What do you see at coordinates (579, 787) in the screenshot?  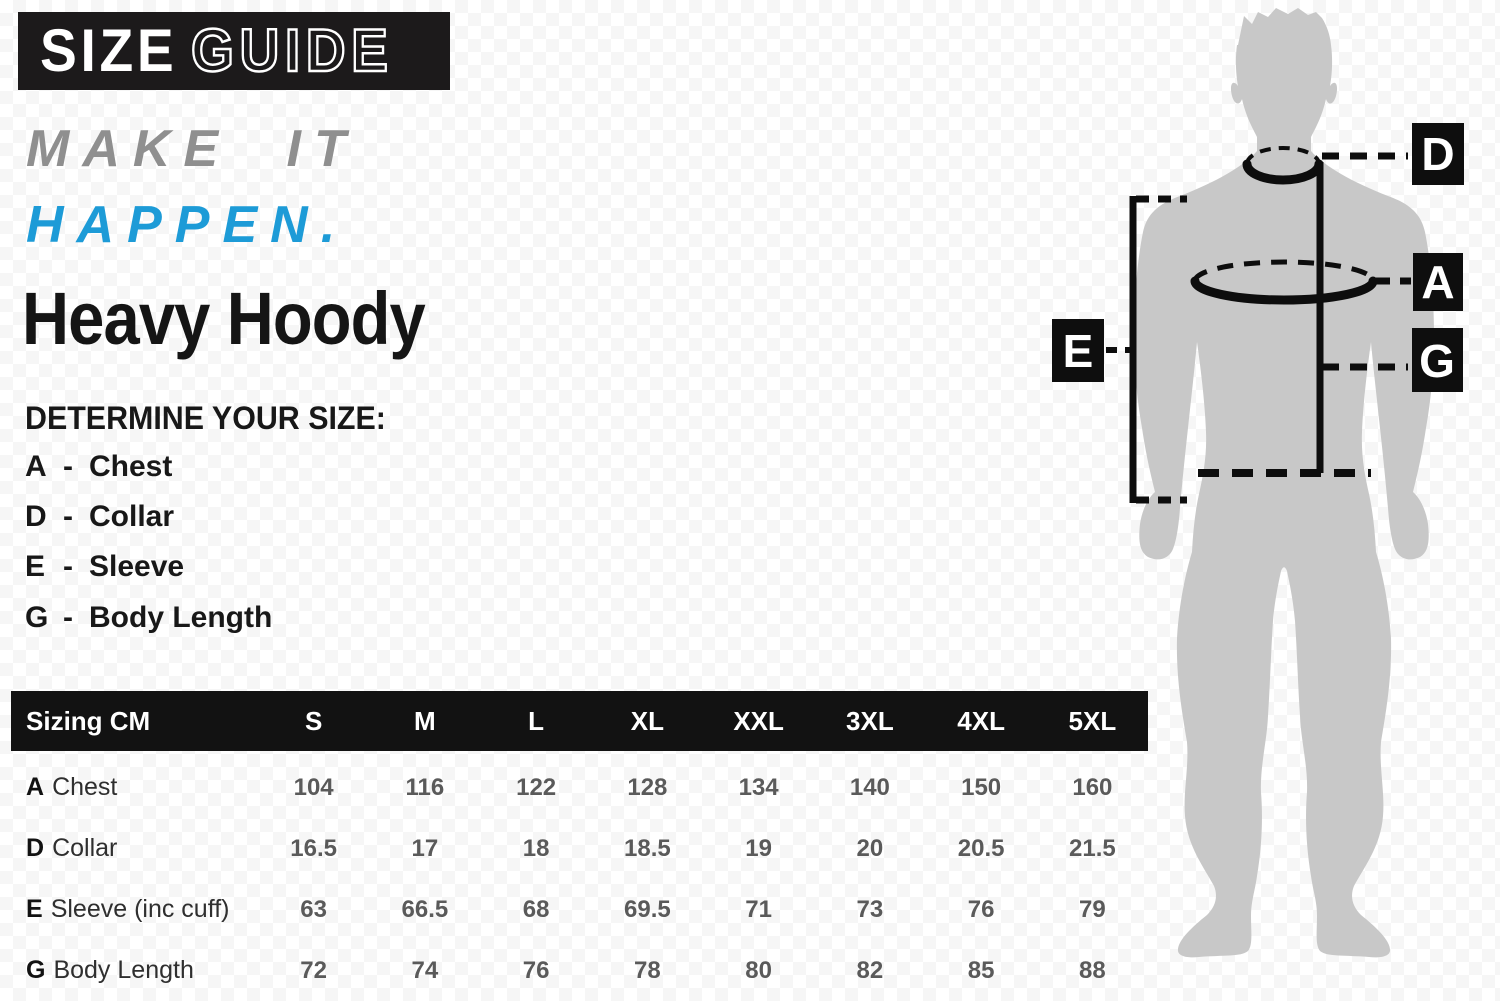 I see `table-row-chest: A Chest 104 116 122 128 134 140 150 160` at bounding box center [579, 787].